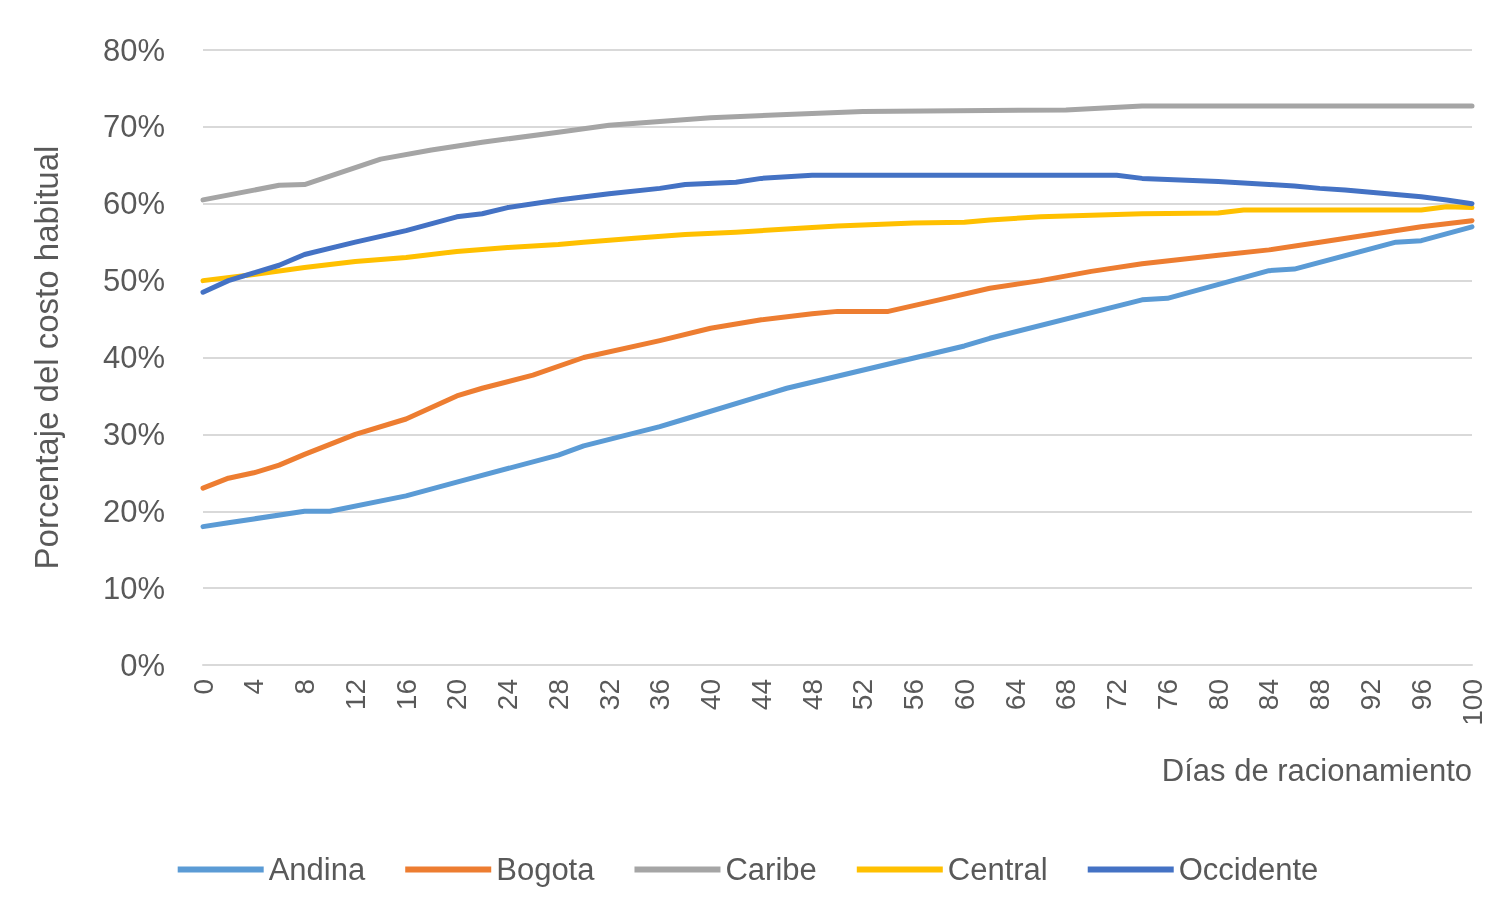 The width and height of the screenshot is (1496, 902). I want to click on x-tick-label: 72, so click(1117, 695).